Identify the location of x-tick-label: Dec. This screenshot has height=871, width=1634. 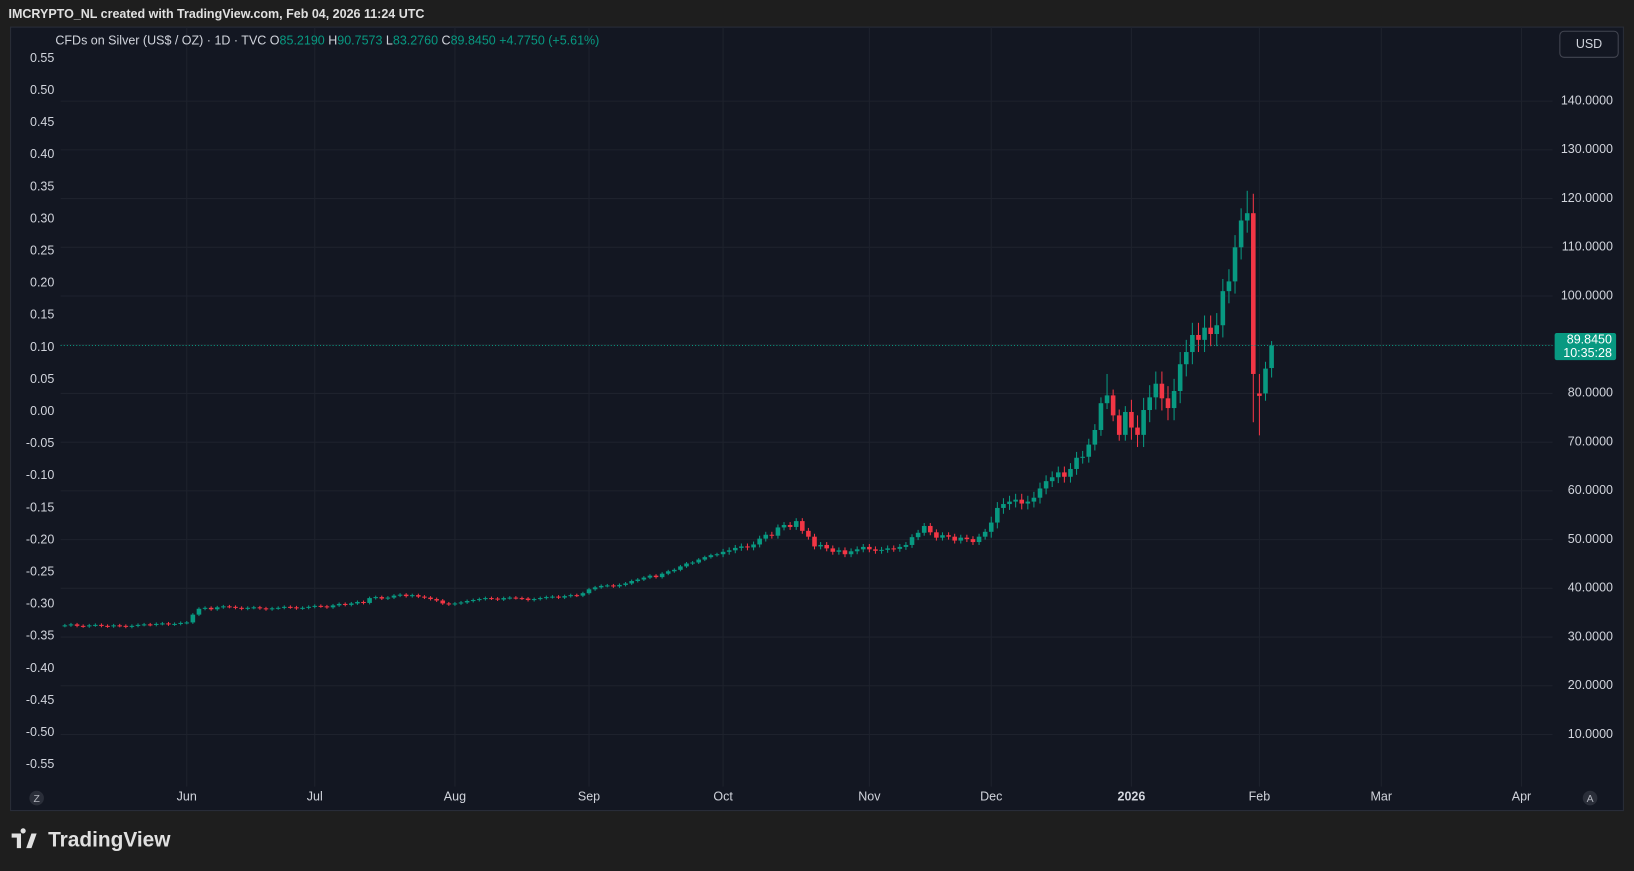
(991, 796).